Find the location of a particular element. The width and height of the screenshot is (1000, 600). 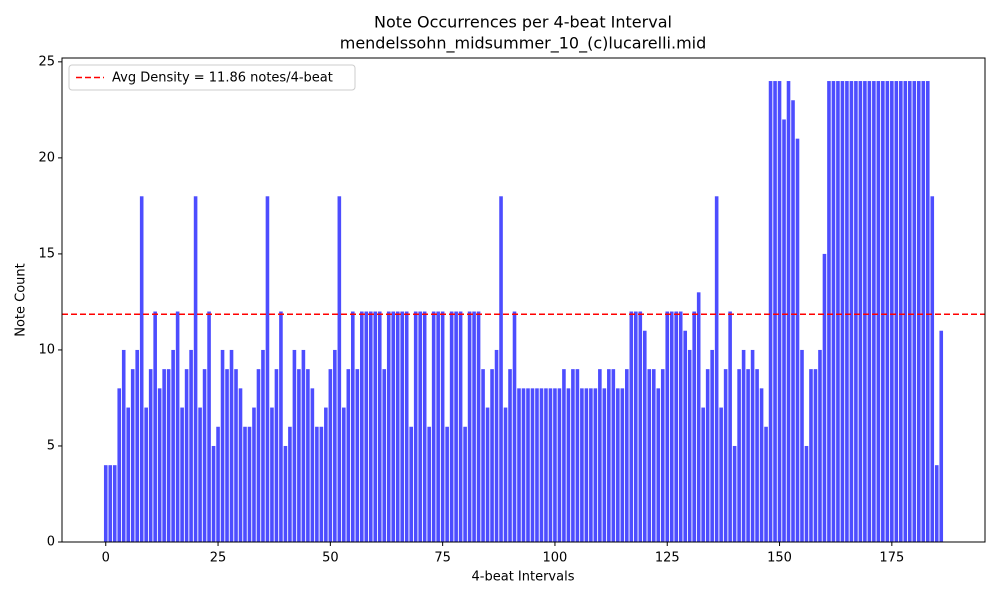

x-tick-label: 75 is located at coordinates (442, 558).